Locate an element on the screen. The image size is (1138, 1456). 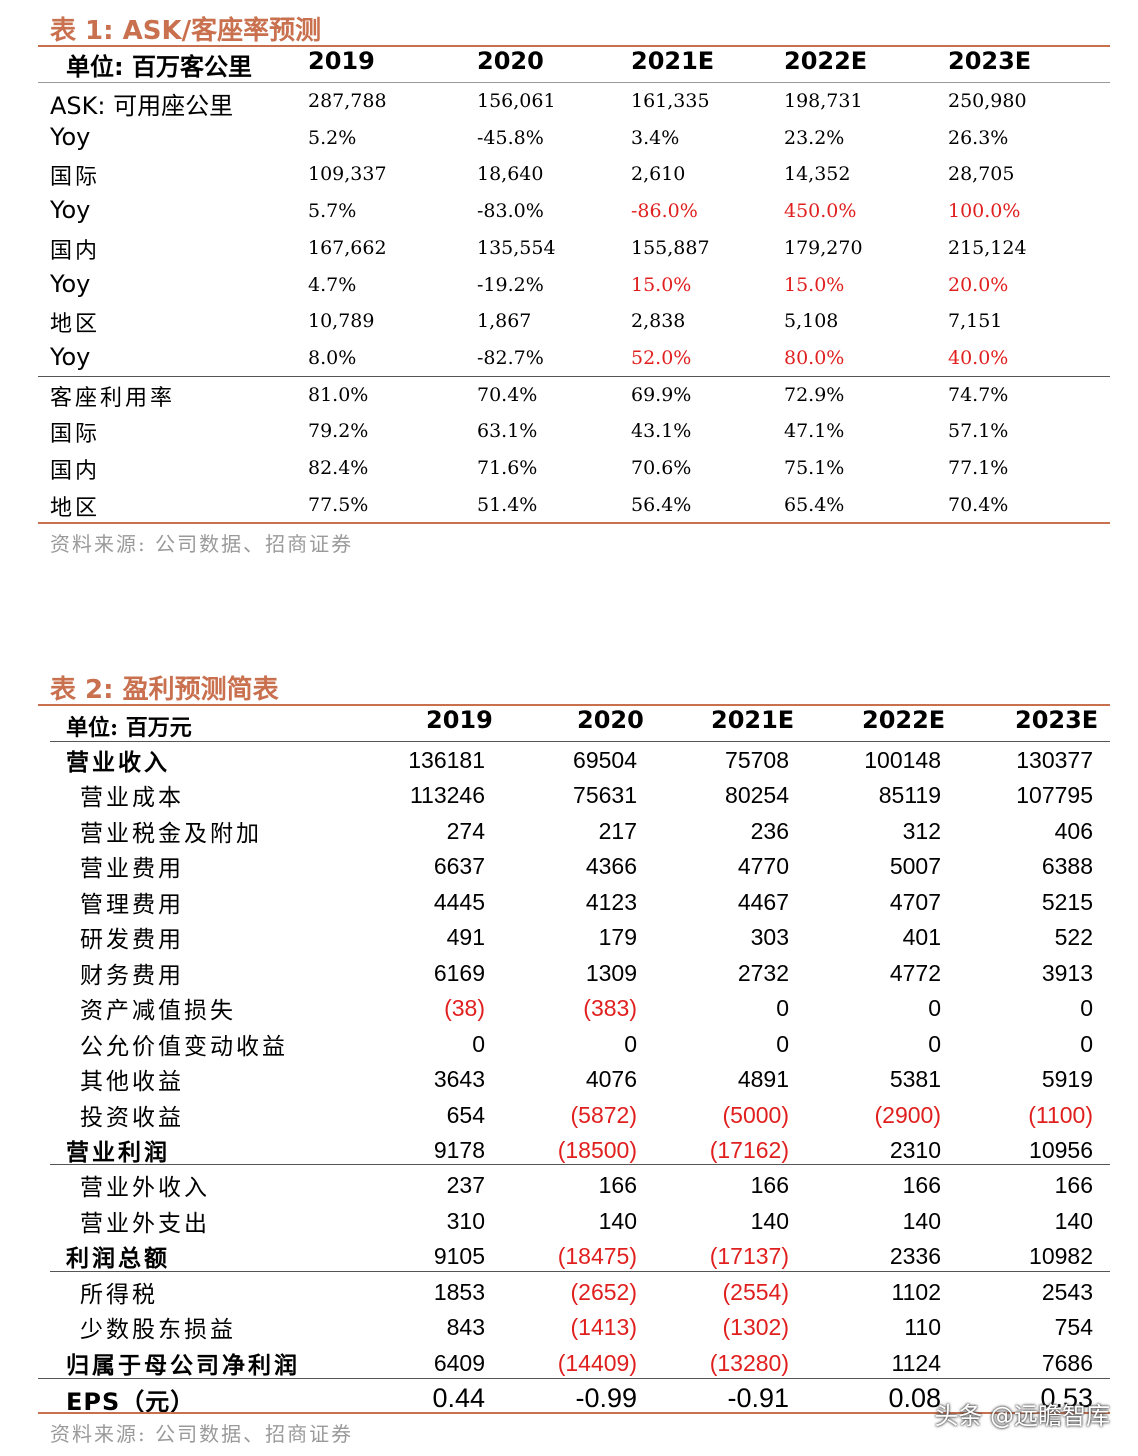
table2-row-label: 资产减值损失 is located at coordinates (158, 1011).